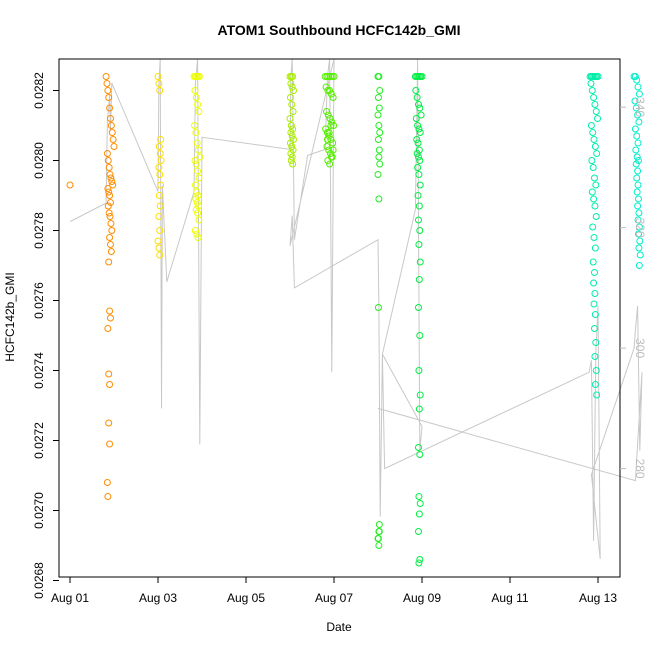 Image resolution: width=650 pixels, height=650 pixels. I want to click on y-tick-label: 0.0270, so click(39, 510).